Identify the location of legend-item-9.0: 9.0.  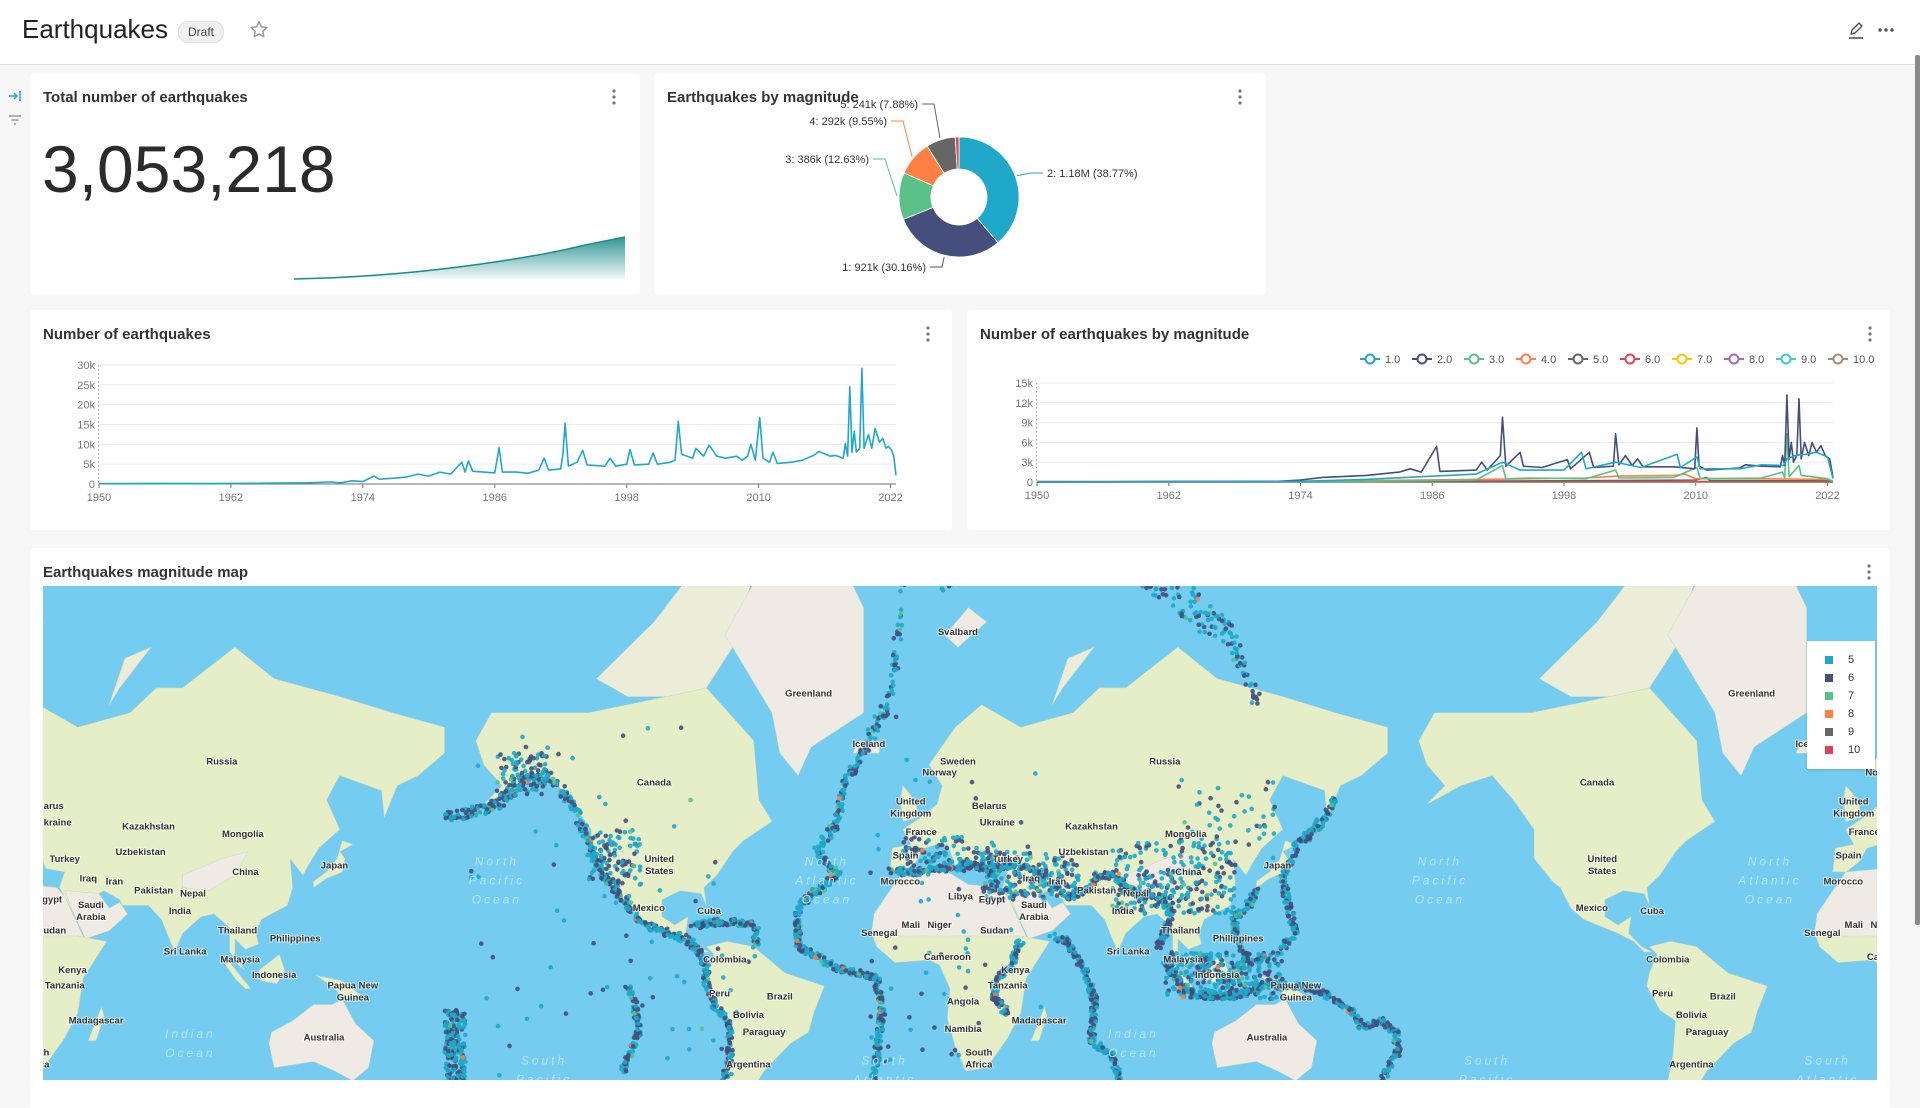
(1796, 360).